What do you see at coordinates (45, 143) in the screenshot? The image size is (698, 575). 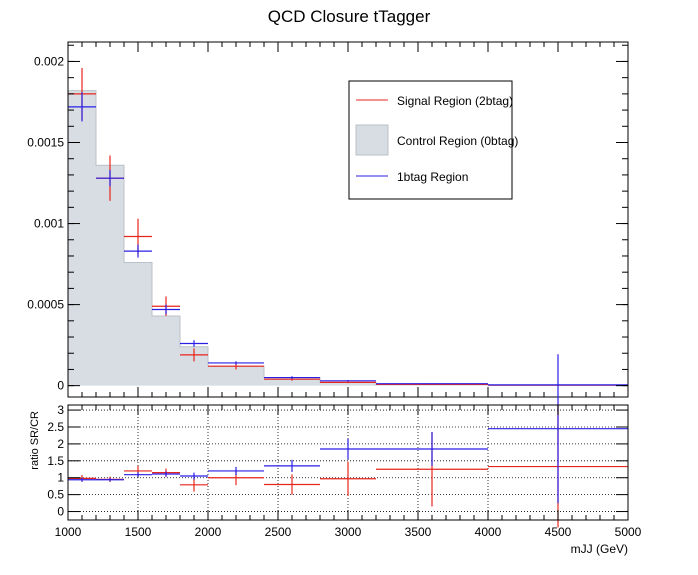 I see `main-y-tick-label: 0.0015` at bounding box center [45, 143].